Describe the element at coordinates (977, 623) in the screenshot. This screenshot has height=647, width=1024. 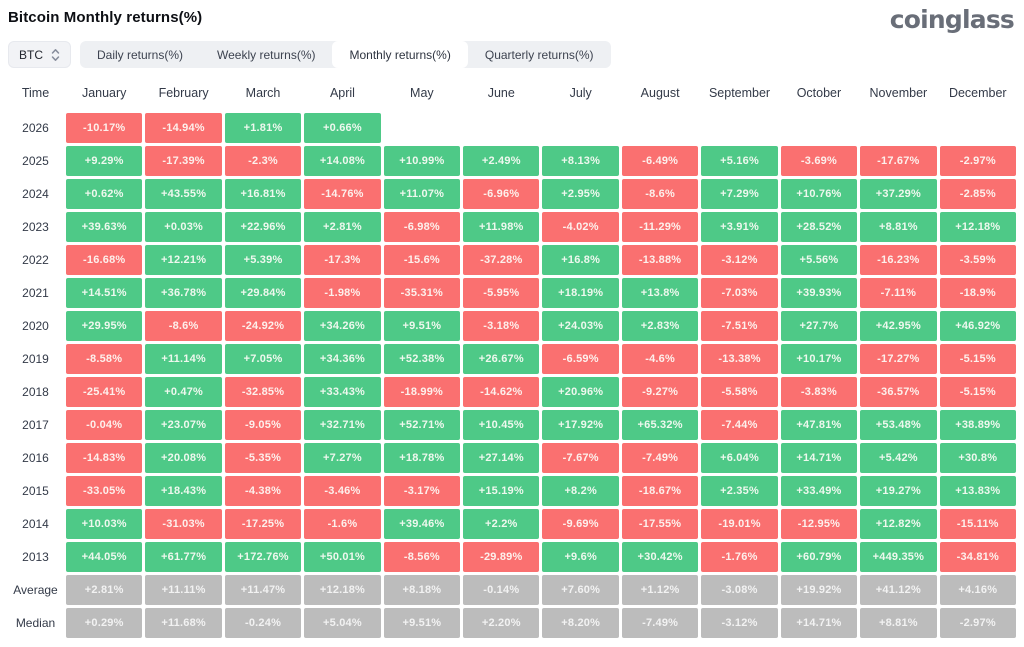
I see `return-cell: -2.97%` at that location.